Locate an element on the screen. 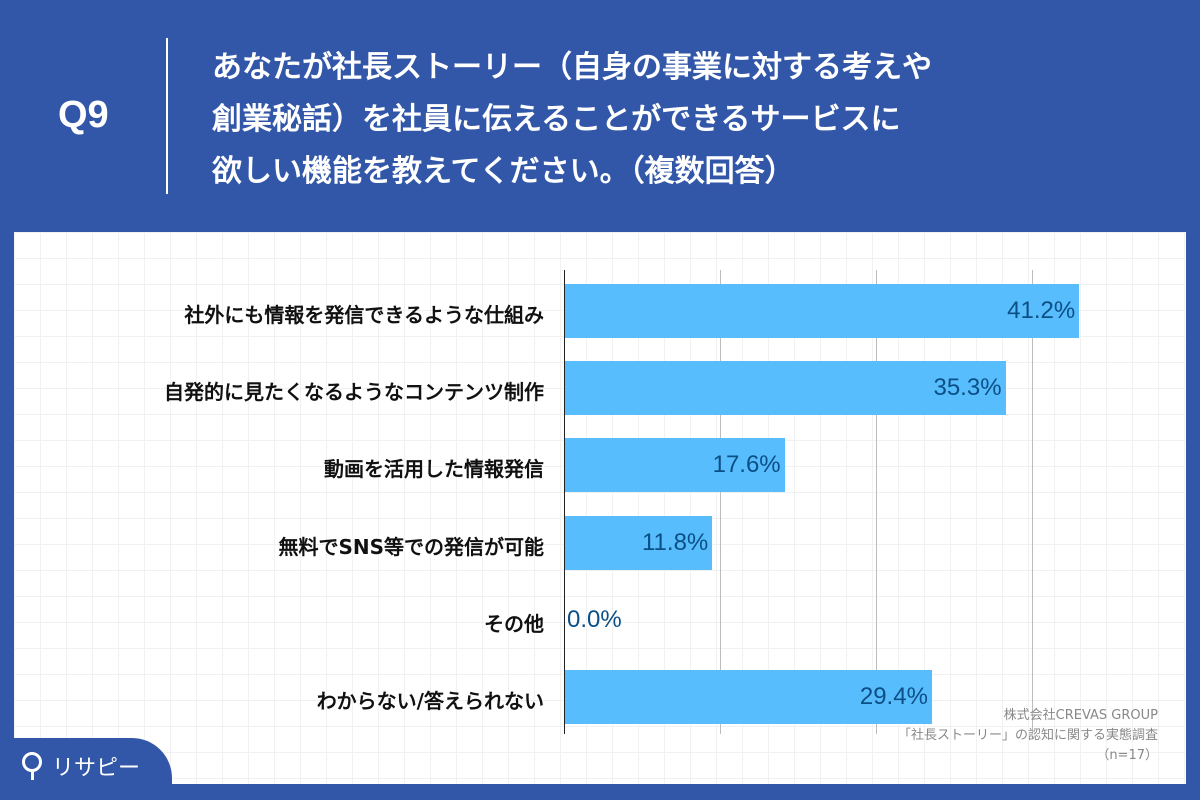 The height and width of the screenshot is (800, 1200). category-label: 無料でSNS等での発信が可能 is located at coordinates (411, 546).